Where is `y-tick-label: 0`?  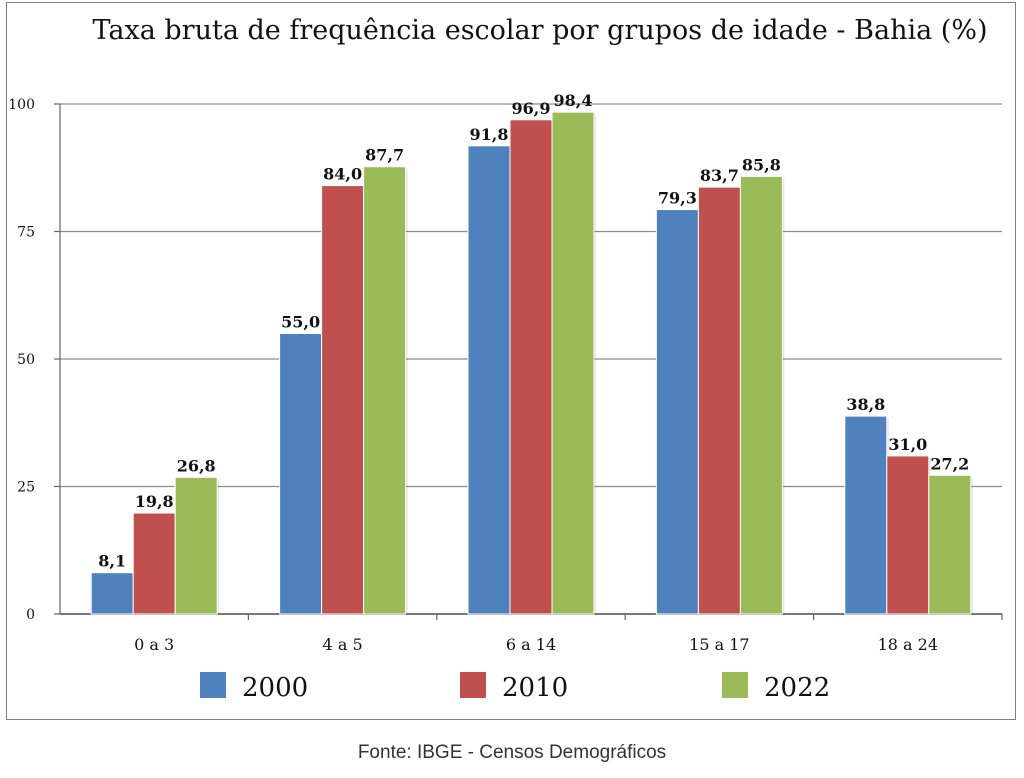
y-tick-label: 0 is located at coordinates (30, 615).